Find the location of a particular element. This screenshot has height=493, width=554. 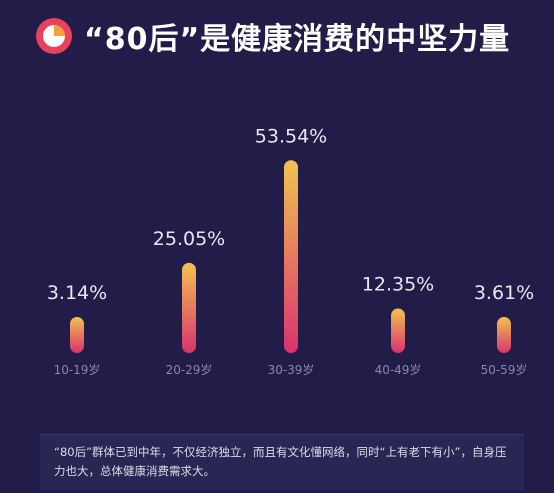

bar-50-59岁 is located at coordinates (504, 335).